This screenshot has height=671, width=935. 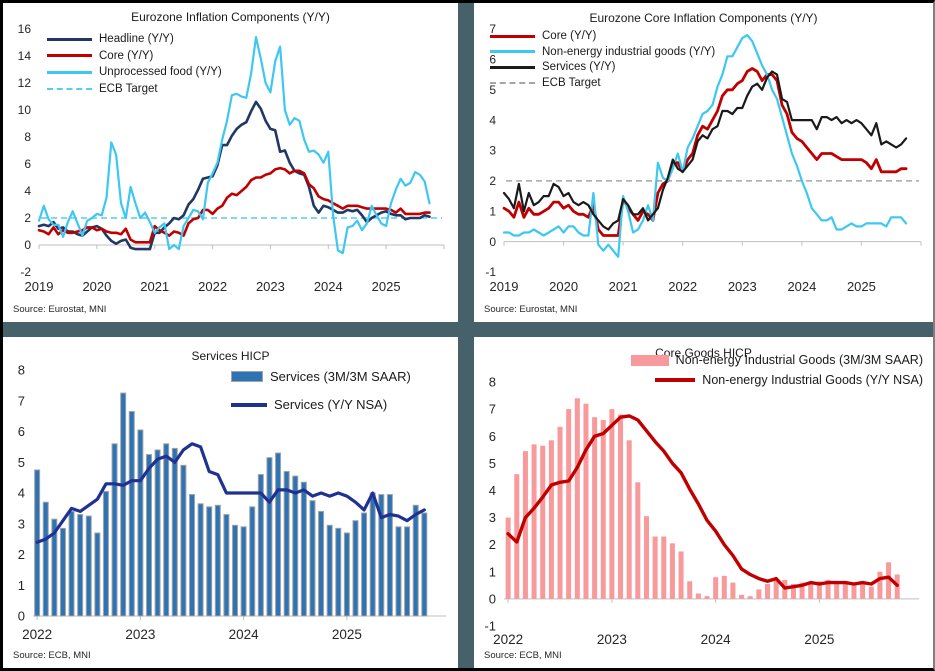 I want to click on chart-title-core-goods-hicp: Core Goods HICP, so click(x=703, y=353).